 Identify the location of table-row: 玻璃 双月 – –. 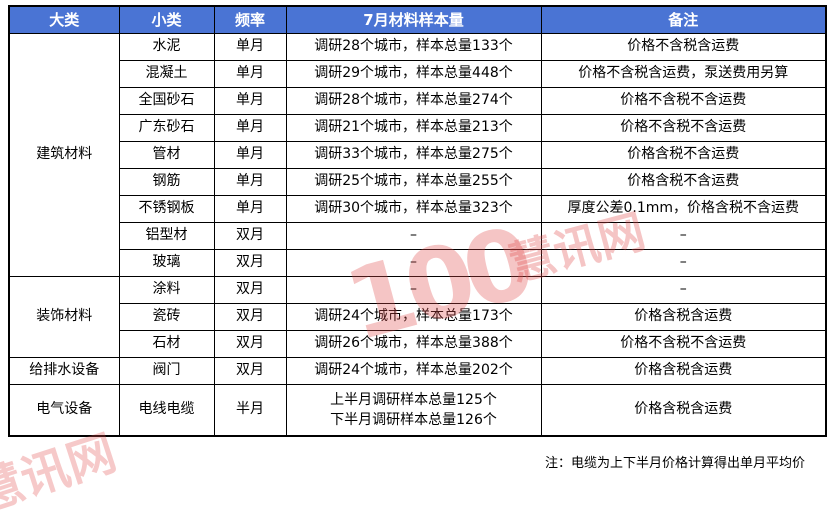
(418, 263).